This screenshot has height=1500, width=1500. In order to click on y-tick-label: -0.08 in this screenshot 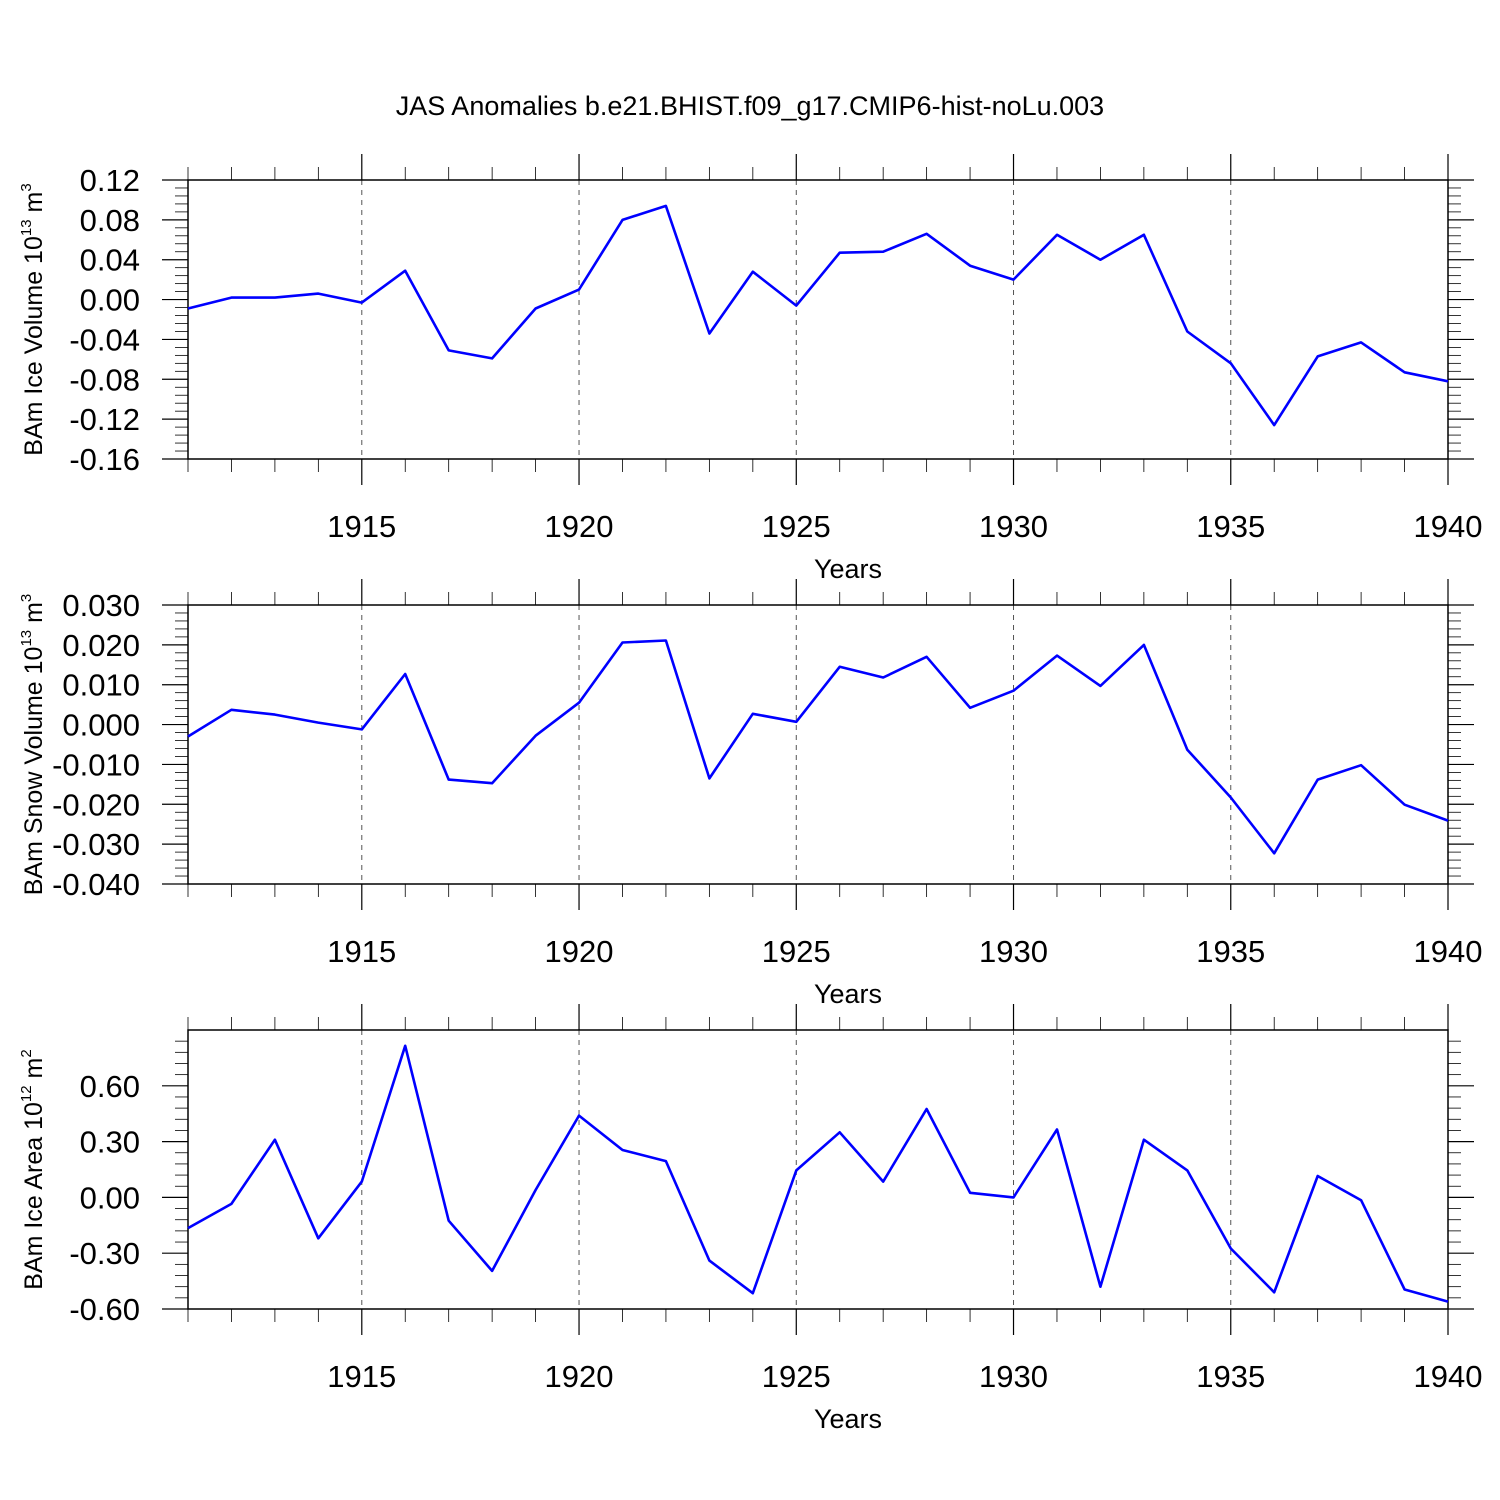, I will do `click(104, 379)`.